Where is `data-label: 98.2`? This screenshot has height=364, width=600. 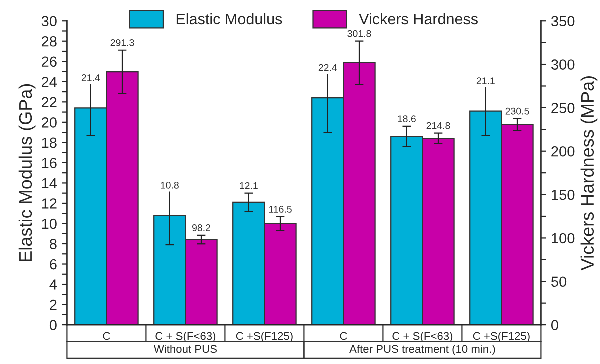 data-label: 98.2 is located at coordinates (201, 228).